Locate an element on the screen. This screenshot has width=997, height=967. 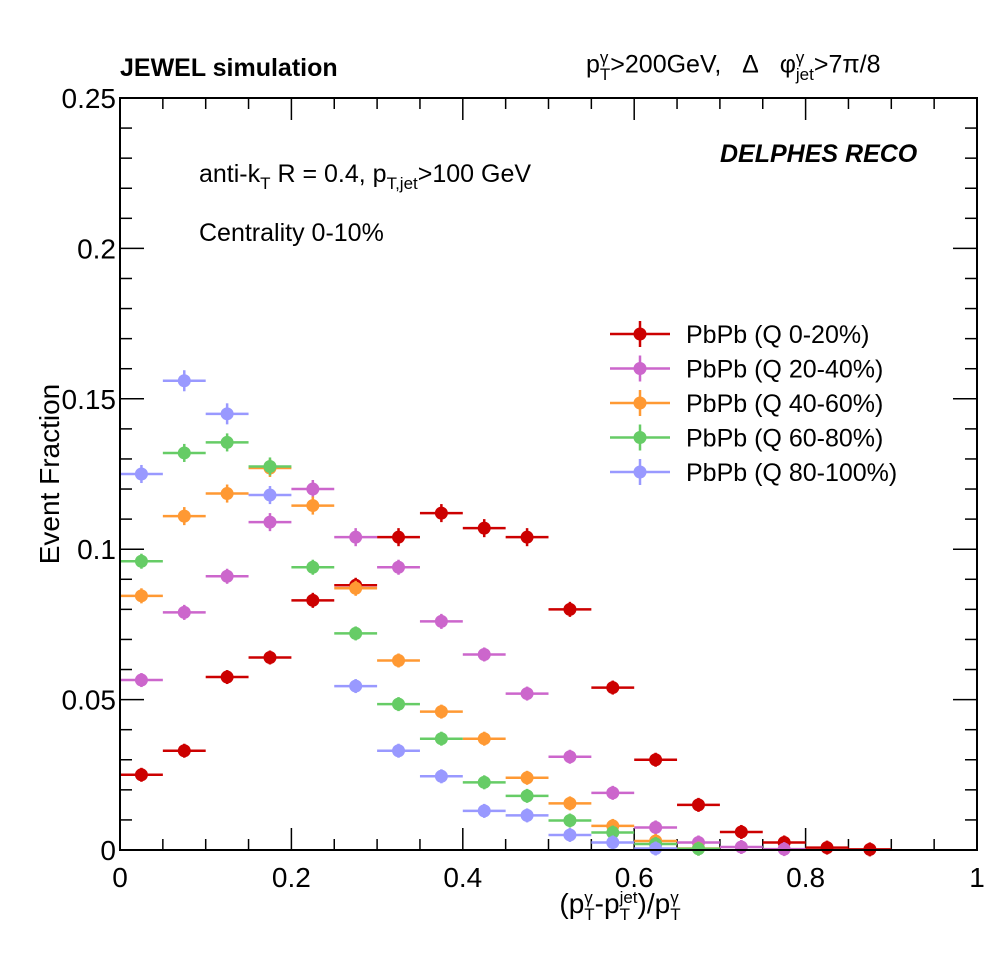
xlabel-part-dash: -p is located at coordinates (607, 903).